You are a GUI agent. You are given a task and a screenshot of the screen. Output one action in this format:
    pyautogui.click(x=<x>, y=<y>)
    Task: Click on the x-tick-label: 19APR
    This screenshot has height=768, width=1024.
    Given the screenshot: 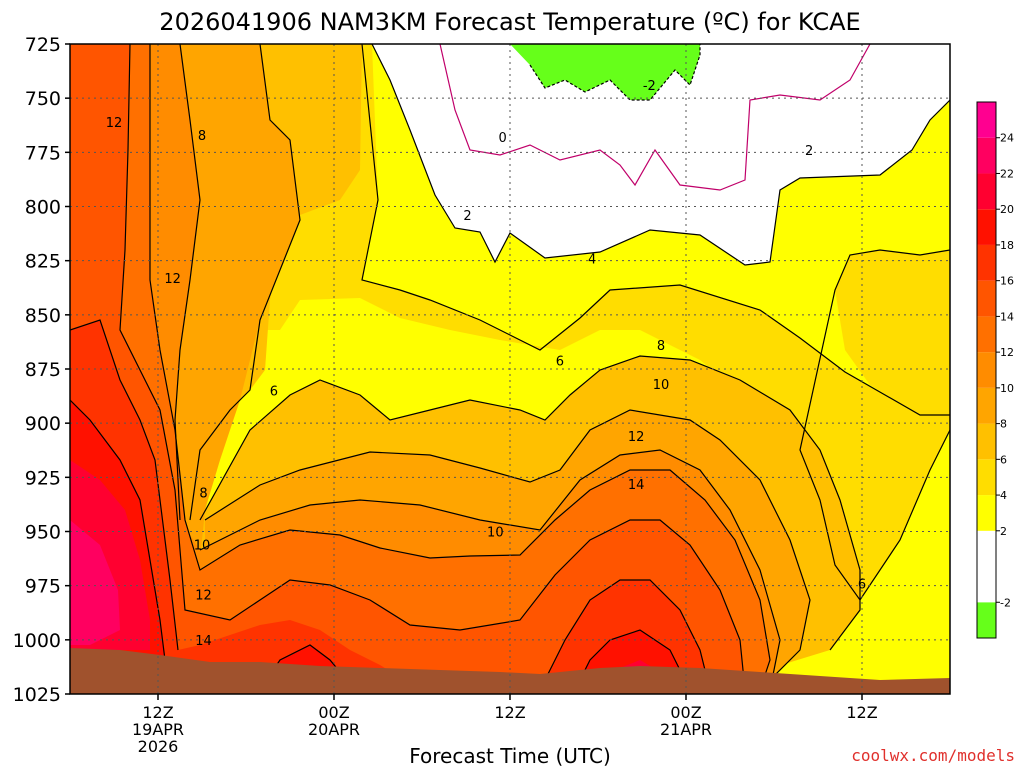 What is the action you would take?
    pyautogui.click(x=158, y=729)
    